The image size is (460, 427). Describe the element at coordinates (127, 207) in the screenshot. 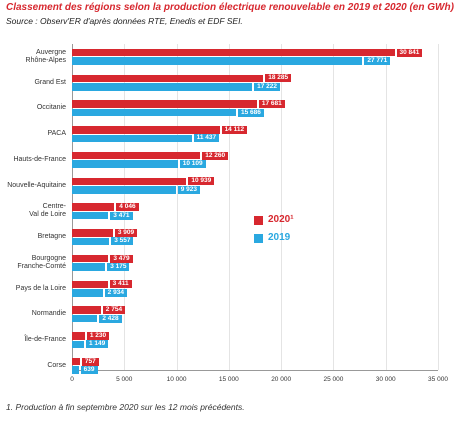

I see `value-label: 4 046` at that location.